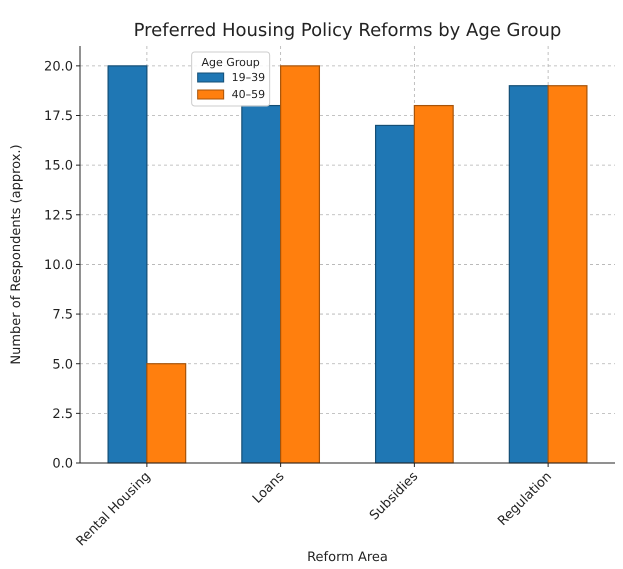 The image size is (623, 569). What do you see at coordinates (58, 265) in the screenshot?
I see `y-tick-label: 10.0` at bounding box center [58, 265].